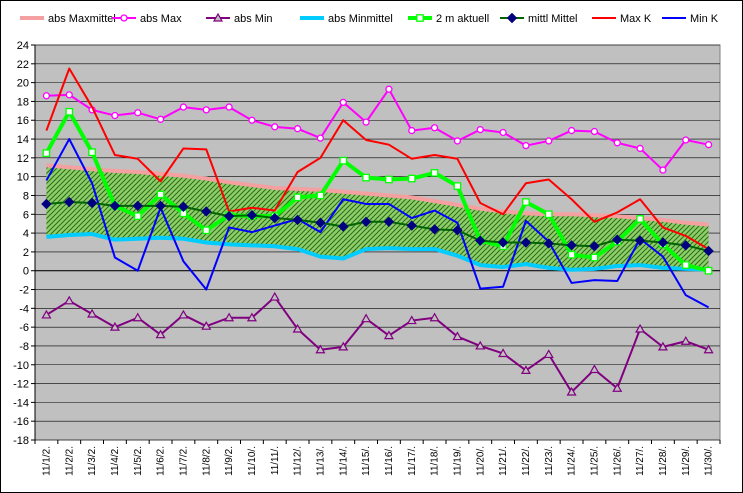  I want to click on x-tick-label: 11/5/2., so click(138, 461).